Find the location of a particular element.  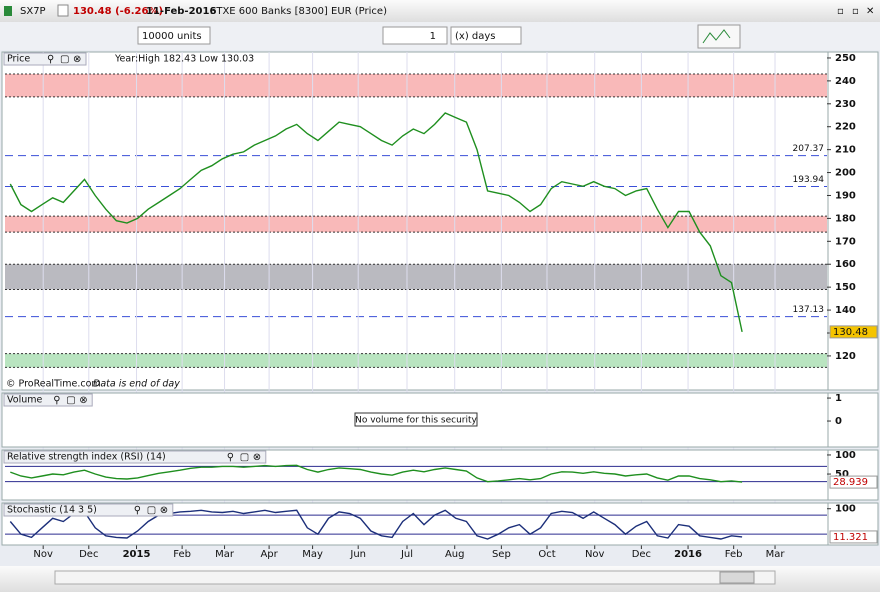

x-tick-label: Jun is located at coordinates (357, 554).